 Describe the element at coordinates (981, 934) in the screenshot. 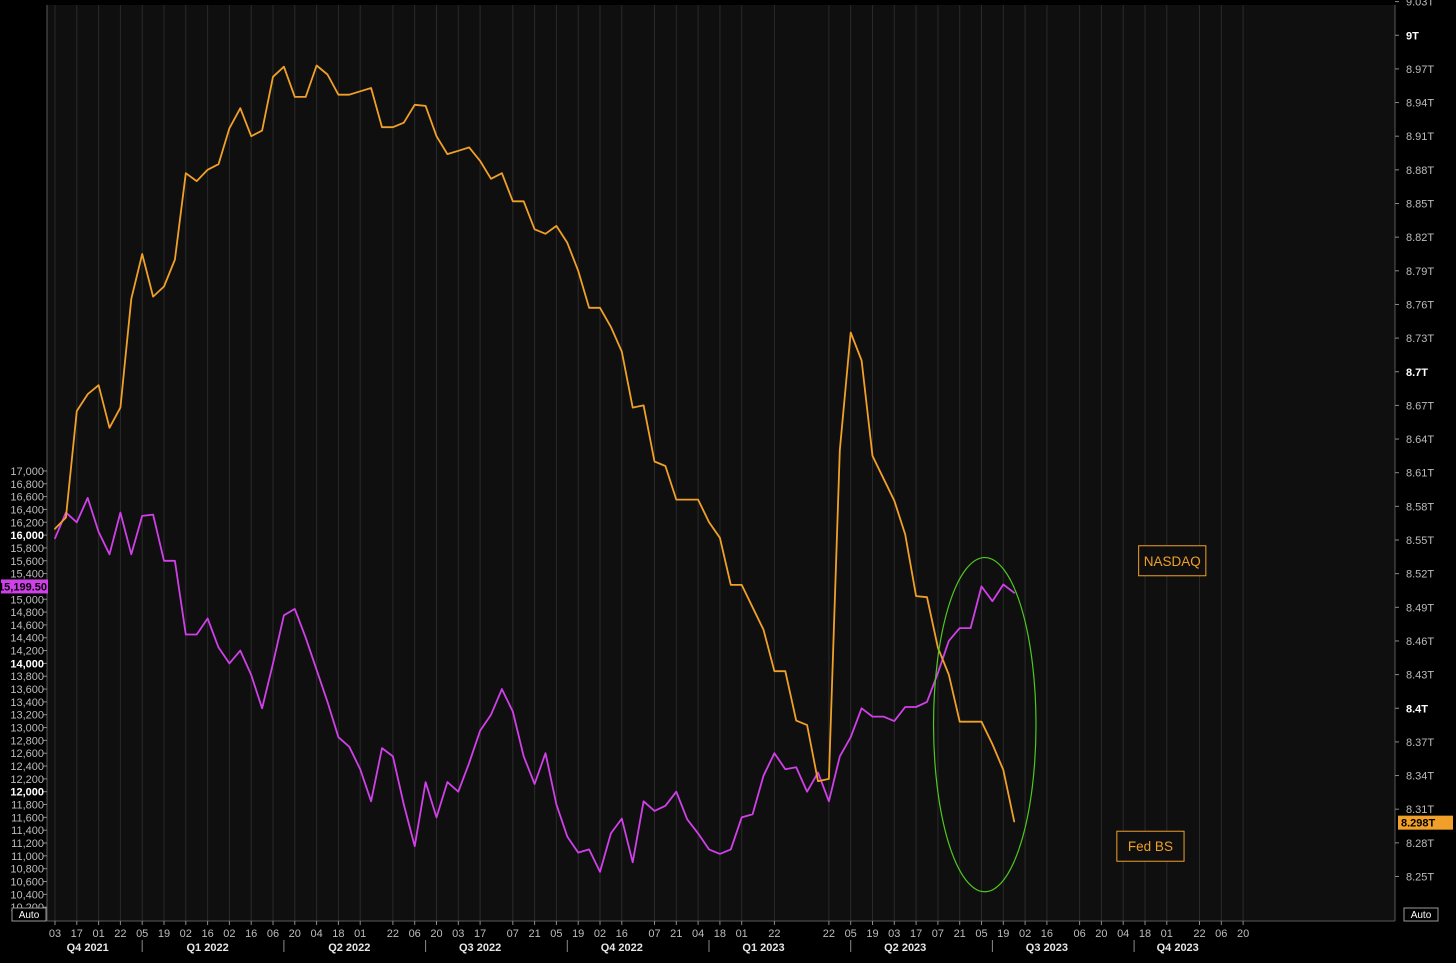

I see `x-tick-label: 05` at that location.